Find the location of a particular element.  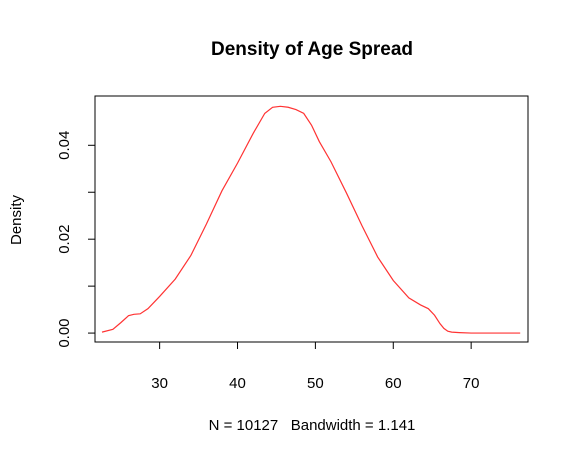

x-axis-label: N = 10127 Bandwidth = 1.141 is located at coordinates (312, 425).